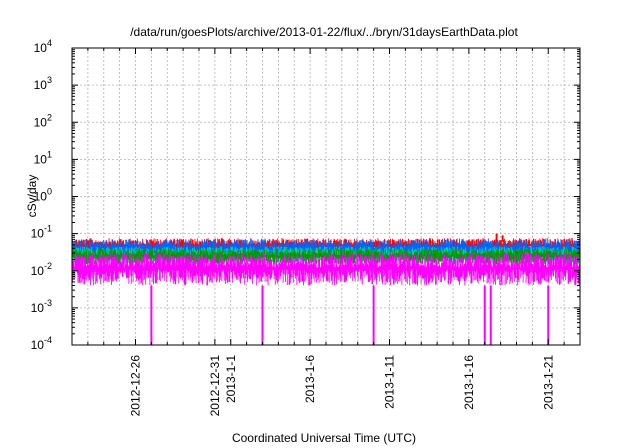 Image resolution: width=640 pixels, height=448 pixels. Describe the element at coordinates (390, 382) in the screenshot. I see `x-tick-label: 2013-1-11` at that location.